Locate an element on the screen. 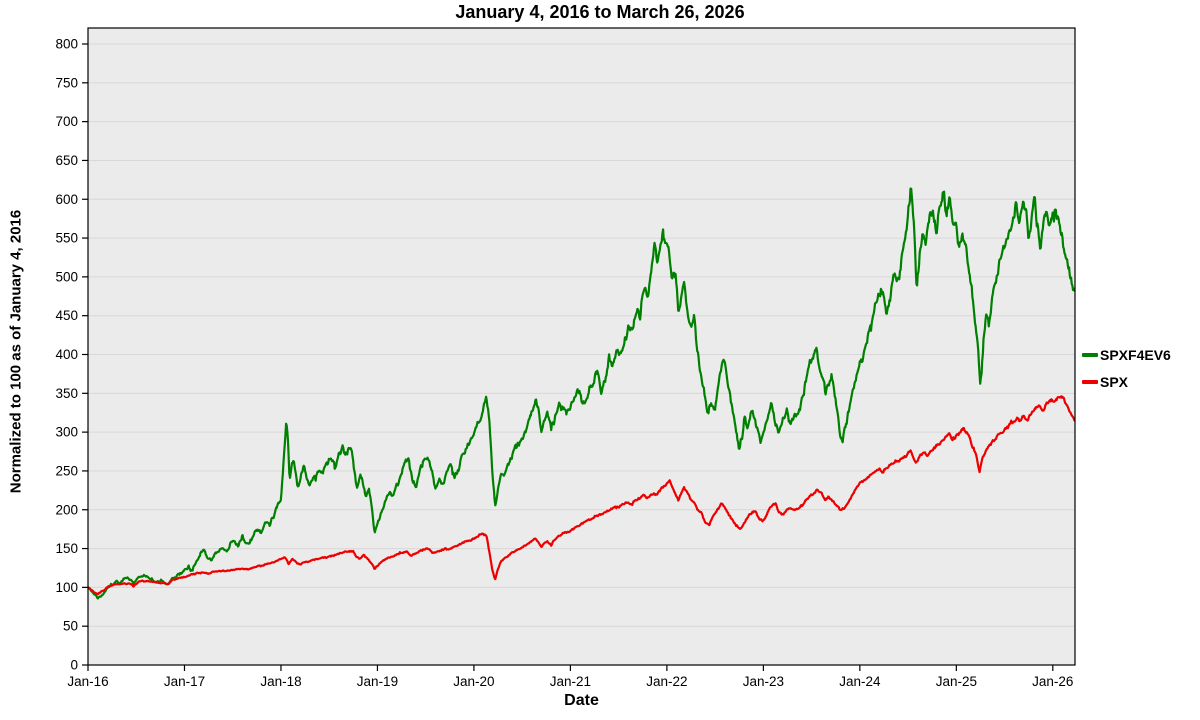  x-tick-label: Jan-18 is located at coordinates (280, 681).